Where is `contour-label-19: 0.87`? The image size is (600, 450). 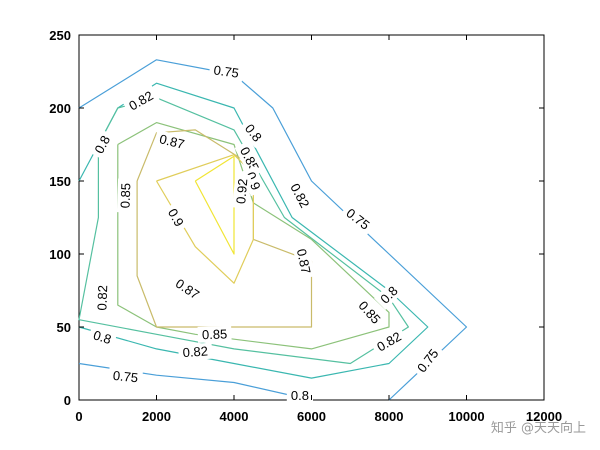 contour-label-19: 0.87 is located at coordinates (304, 261).